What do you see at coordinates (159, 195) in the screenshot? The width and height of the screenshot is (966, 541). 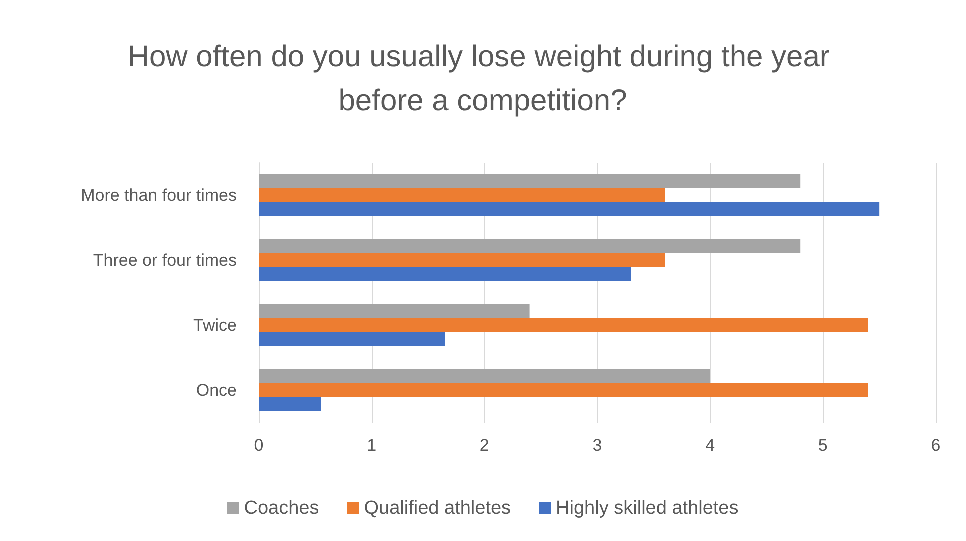 I see `y-tick-label: More than four times` at bounding box center [159, 195].